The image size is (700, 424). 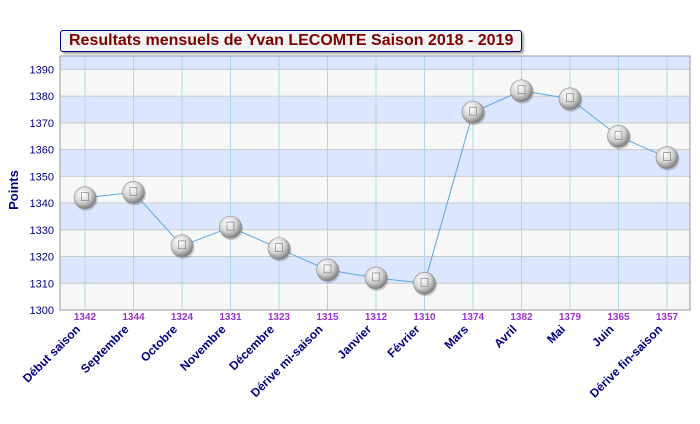 What do you see at coordinates (42, 151) in the screenshot?
I see `y-tick-label: 1360` at bounding box center [42, 151].